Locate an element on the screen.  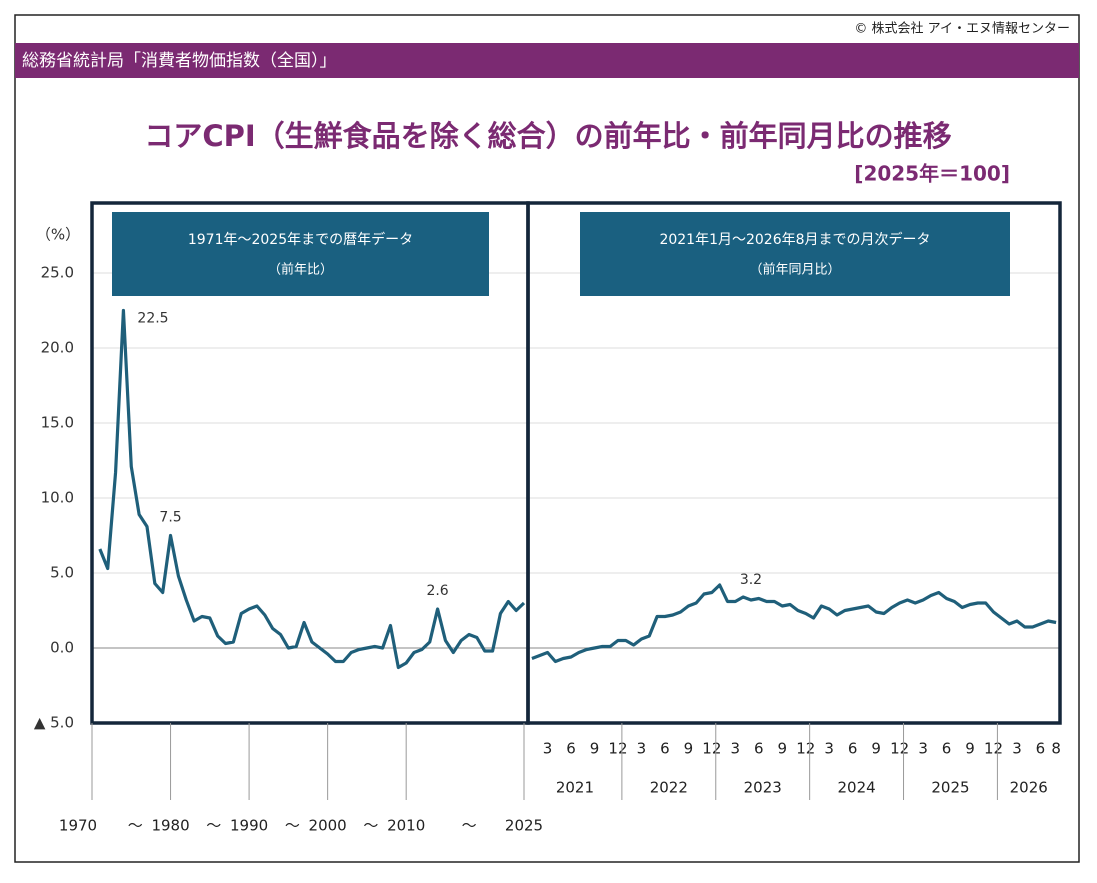
y-tick-label: 15.0 is located at coordinates (57, 423).